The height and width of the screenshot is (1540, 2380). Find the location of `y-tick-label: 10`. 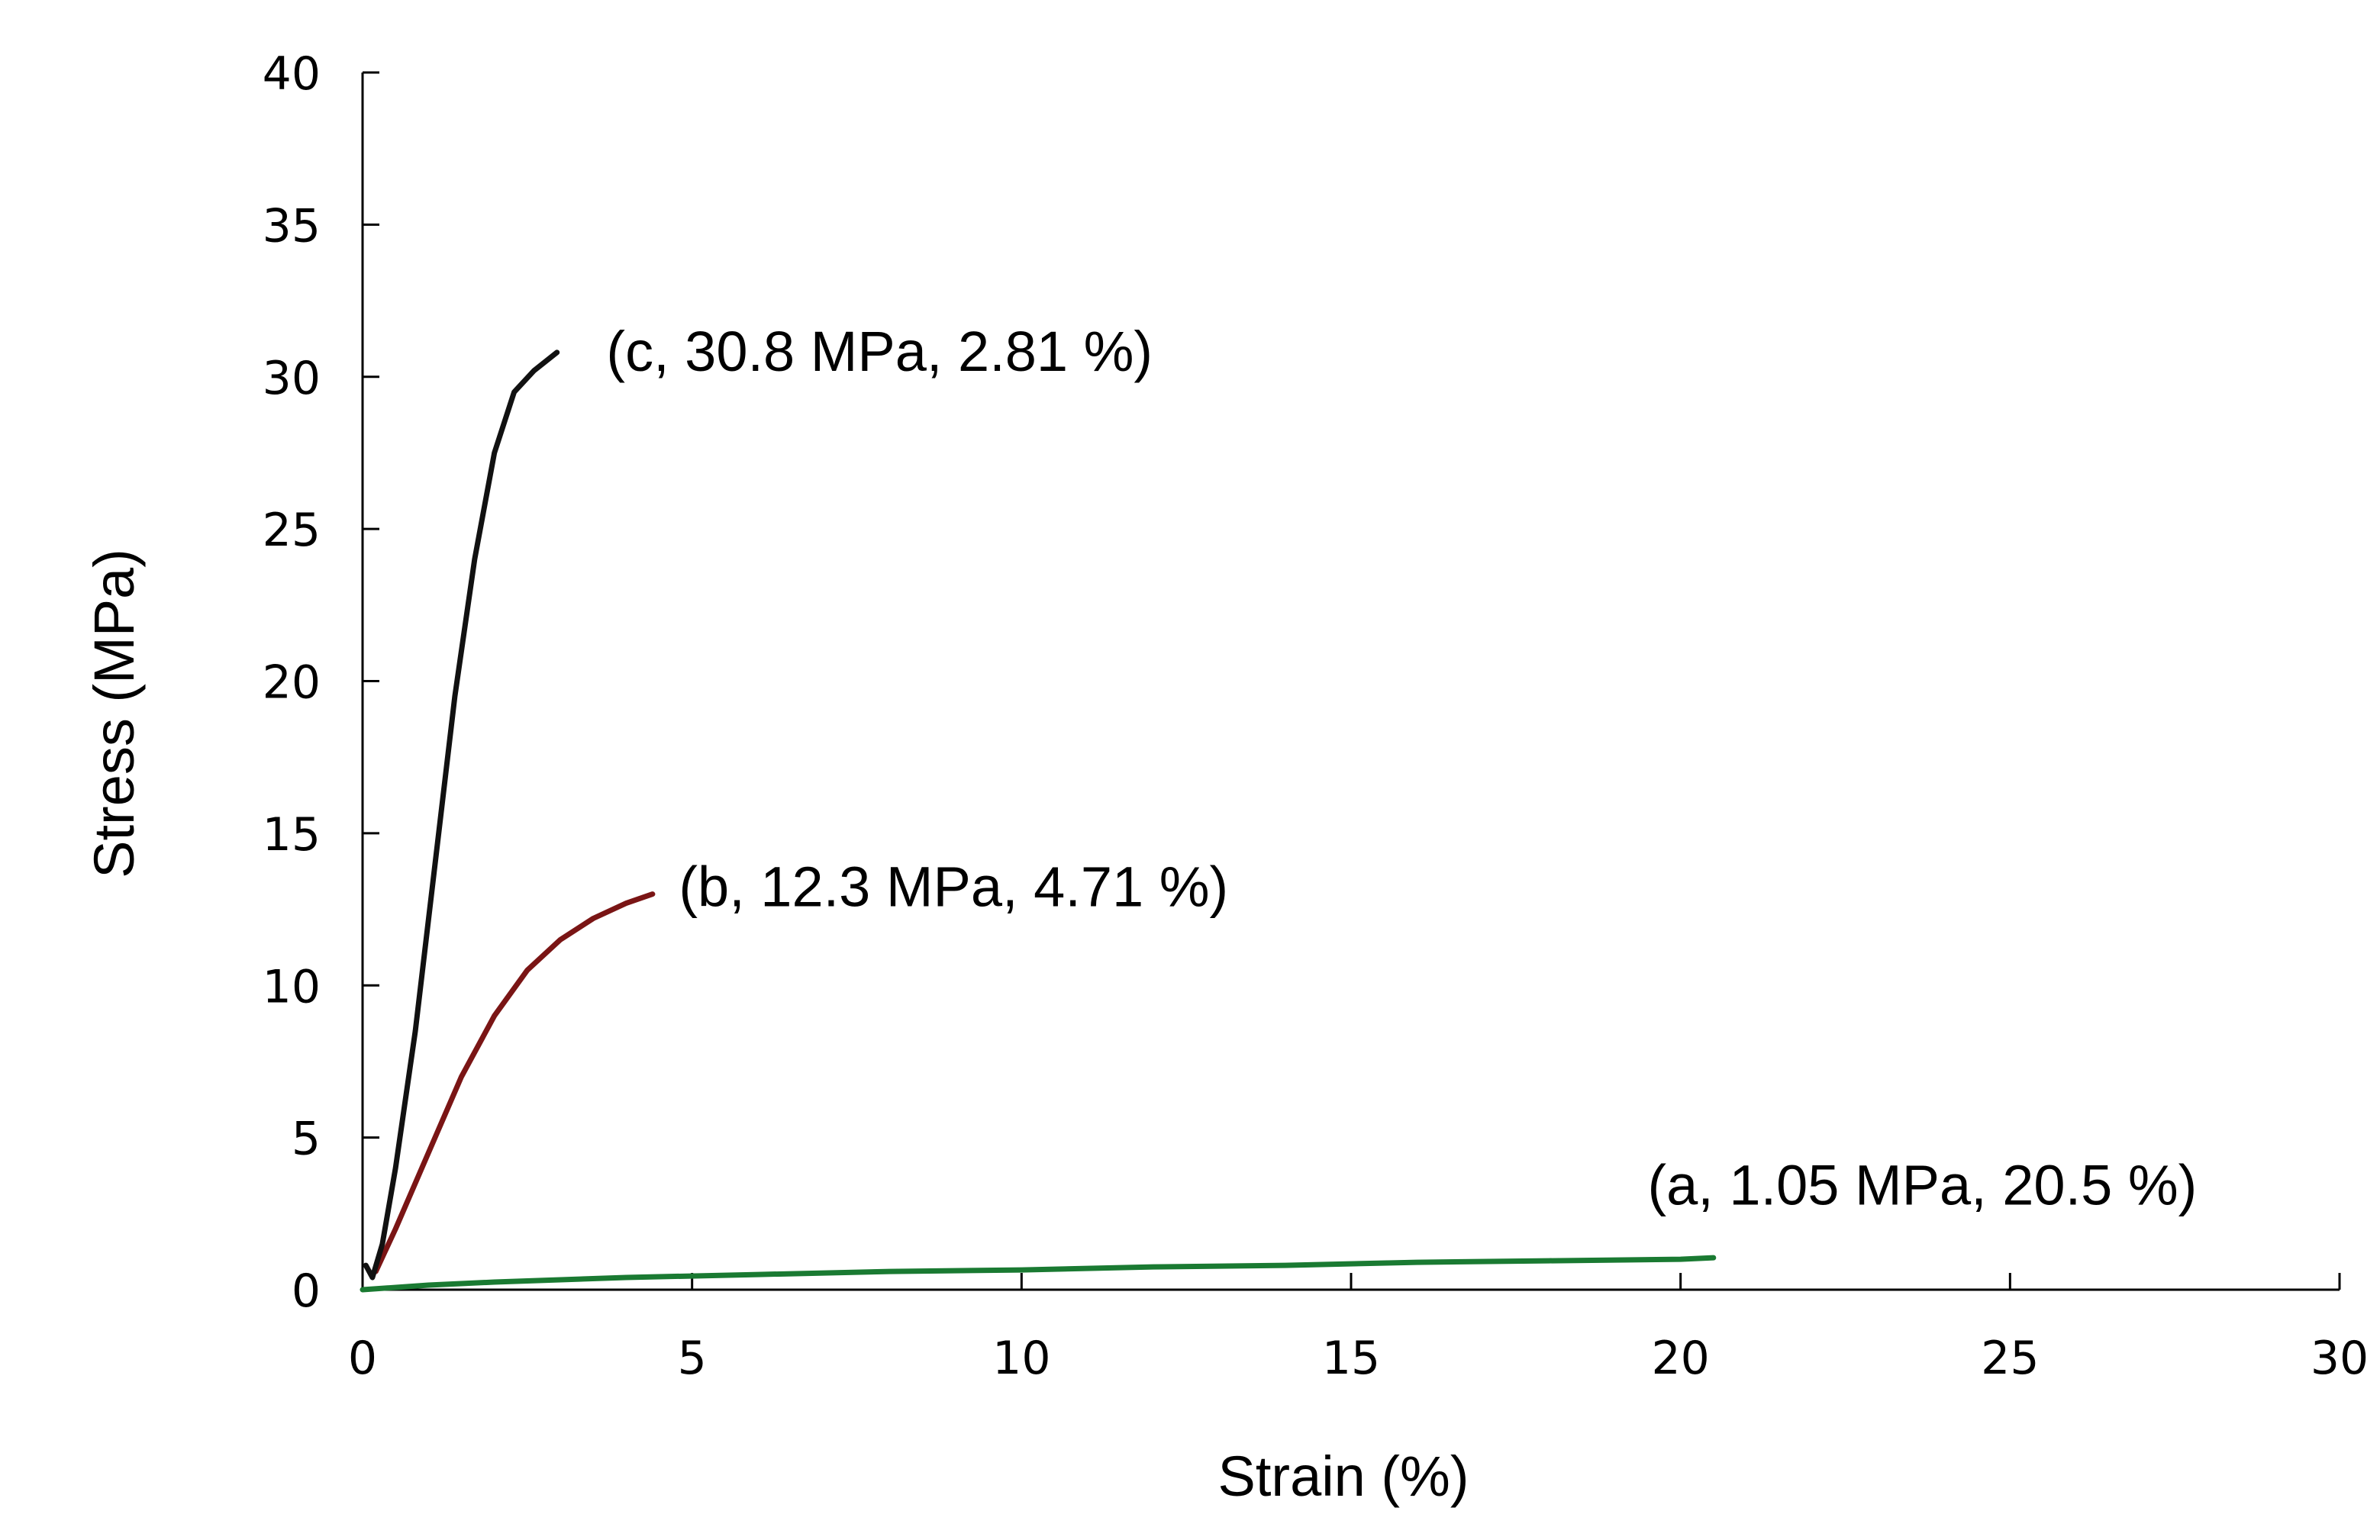

y-tick-label: 10 is located at coordinates (292, 986).